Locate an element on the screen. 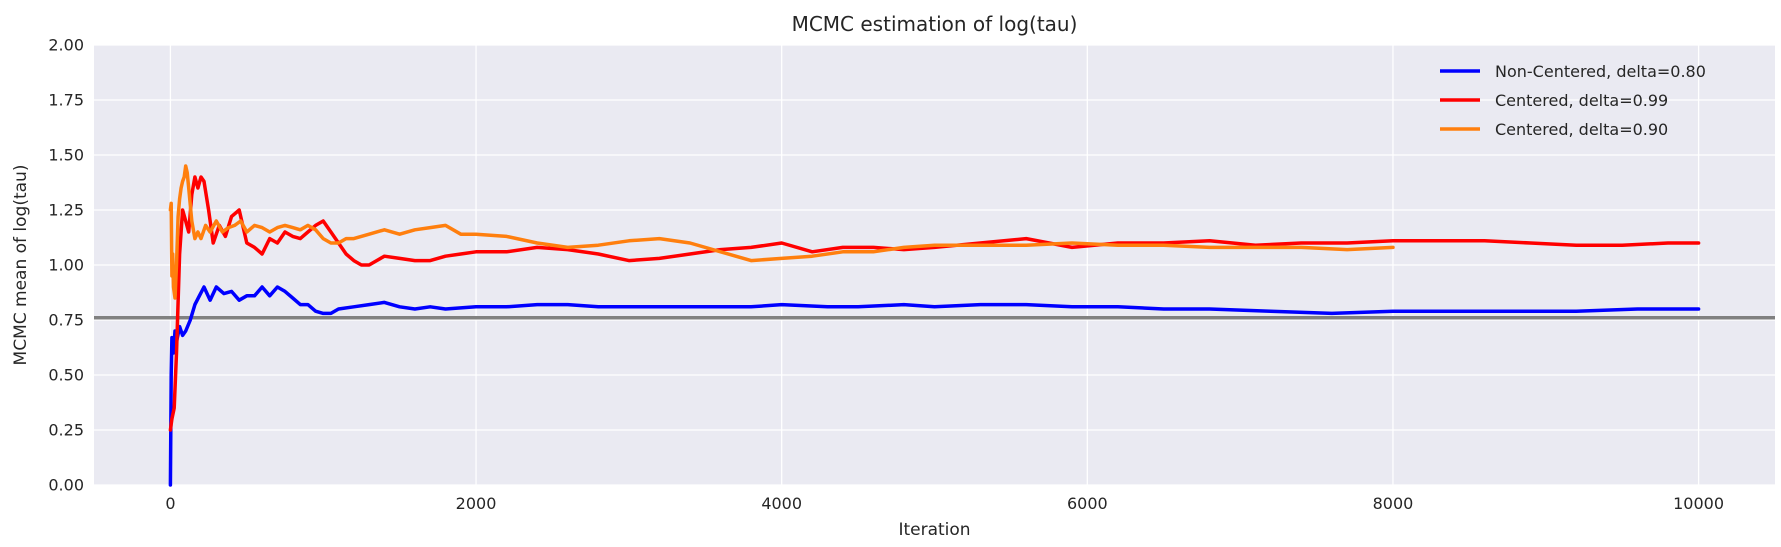 The height and width of the screenshot is (547, 1781). y-tick-label: 2.00 is located at coordinates (66, 45).